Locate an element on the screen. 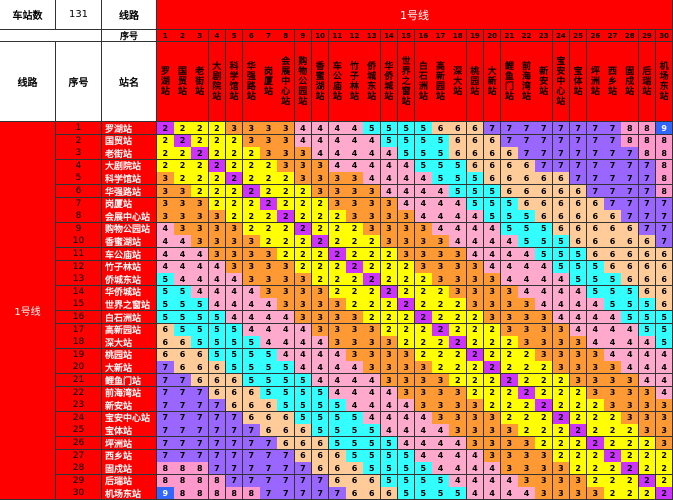 This screenshot has height=500, width=673. column-index: 11 is located at coordinates (338, 36).